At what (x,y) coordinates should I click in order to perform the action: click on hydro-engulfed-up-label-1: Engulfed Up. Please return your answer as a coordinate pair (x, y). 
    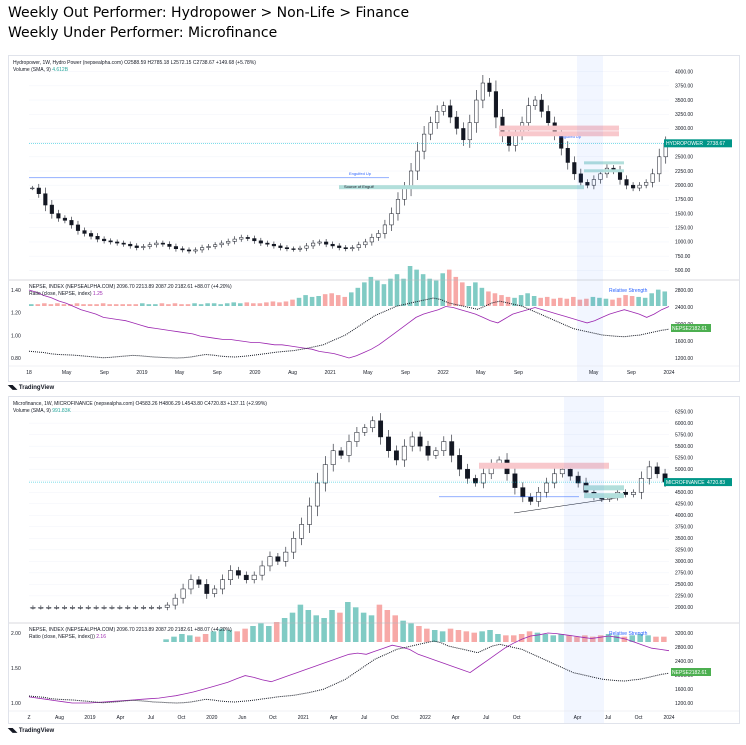
    Looking at the image, I should click on (360, 173).